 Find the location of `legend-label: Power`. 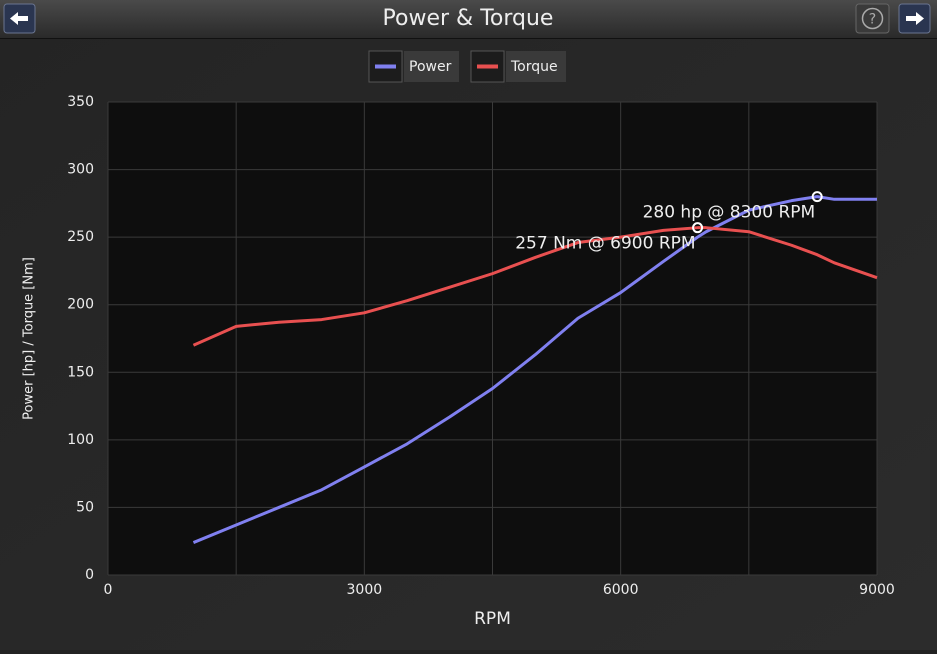

legend-label: Power is located at coordinates (430, 67).